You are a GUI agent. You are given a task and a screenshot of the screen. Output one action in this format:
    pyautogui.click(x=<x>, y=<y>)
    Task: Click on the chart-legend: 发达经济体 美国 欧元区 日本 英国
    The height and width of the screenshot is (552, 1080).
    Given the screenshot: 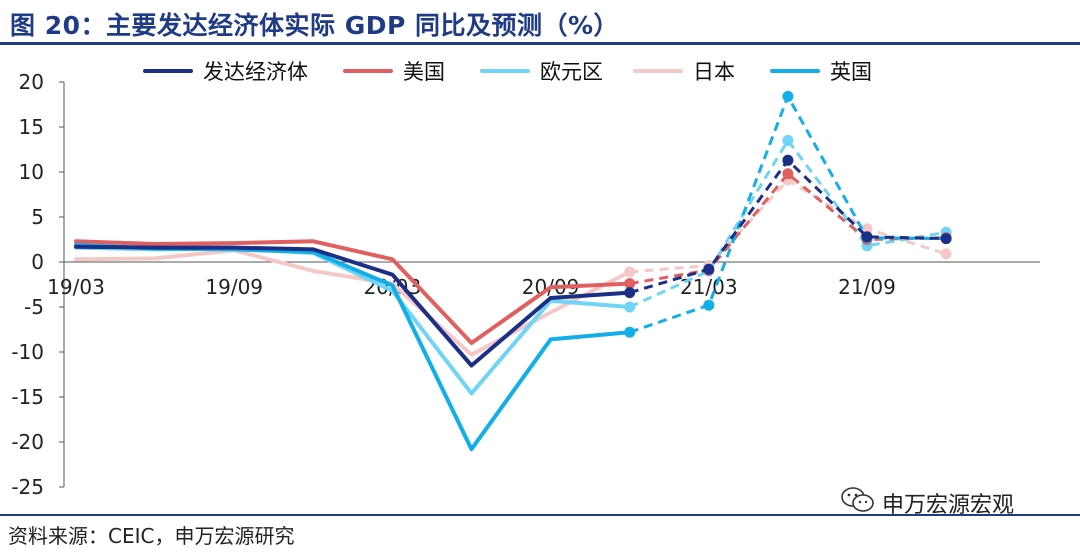 What is the action you would take?
    pyautogui.click(x=540, y=71)
    